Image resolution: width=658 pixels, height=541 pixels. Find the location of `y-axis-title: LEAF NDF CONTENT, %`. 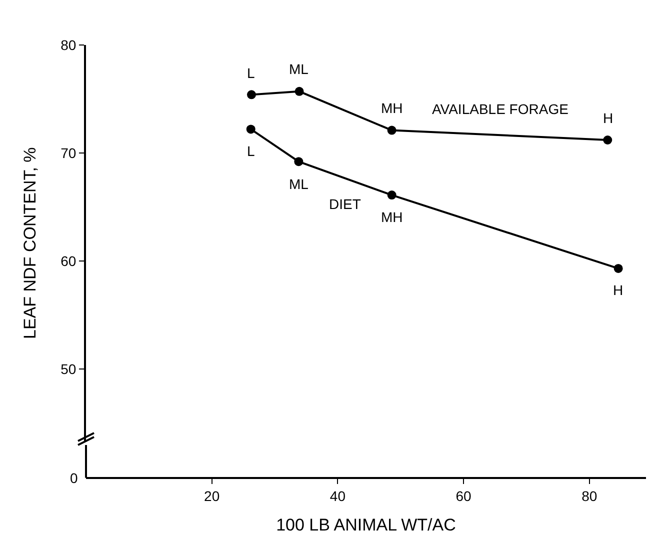

y-axis-title: LEAF NDF CONTENT, % is located at coordinates (30, 243).